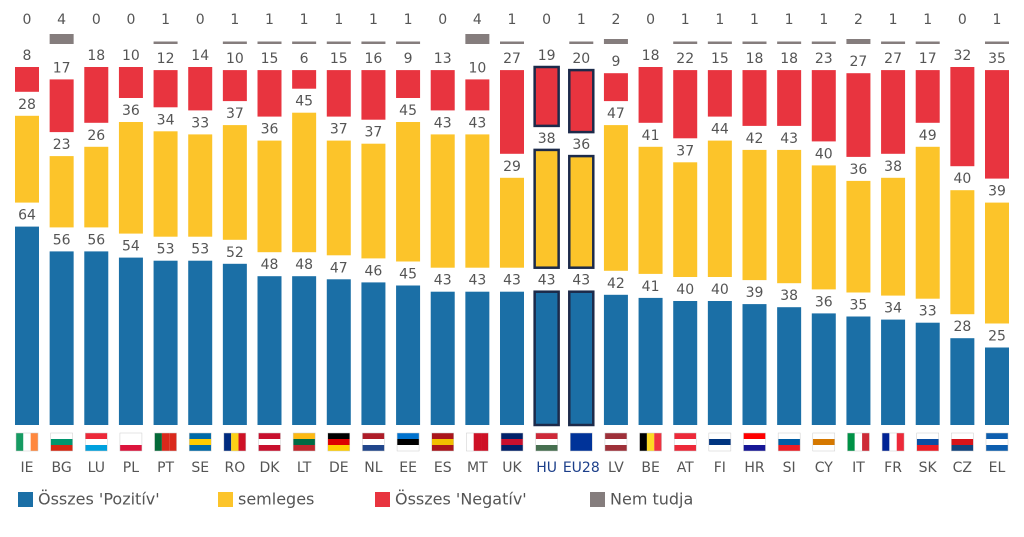  What do you see at coordinates (374, 59) in the screenshot?
I see `value-label: 16` at bounding box center [374, 59].